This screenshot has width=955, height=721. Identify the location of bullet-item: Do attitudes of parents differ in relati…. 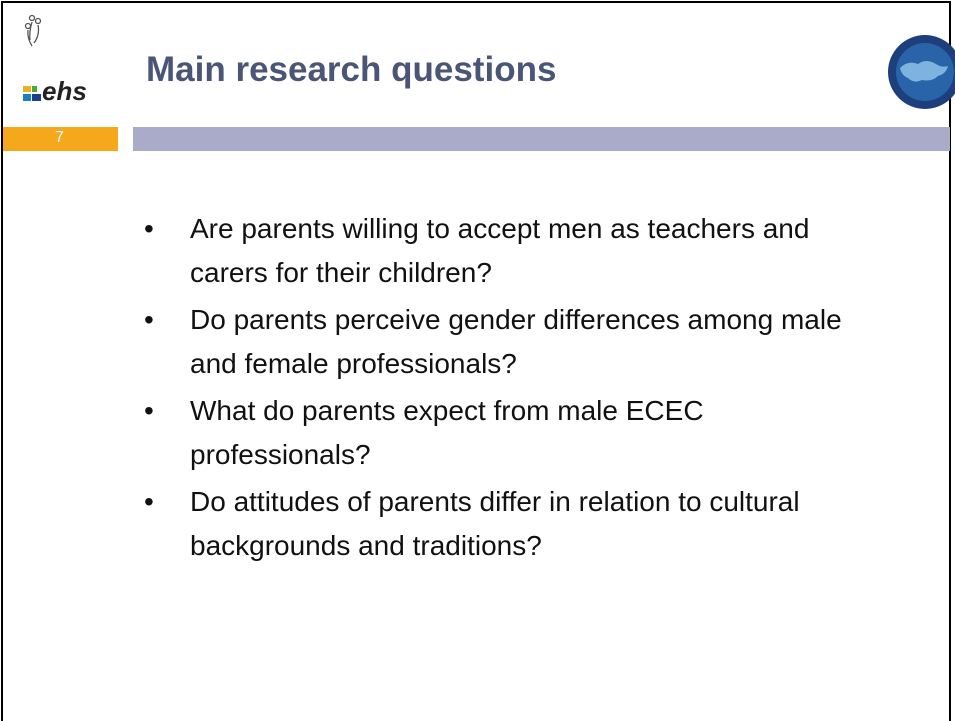
(510, 524).